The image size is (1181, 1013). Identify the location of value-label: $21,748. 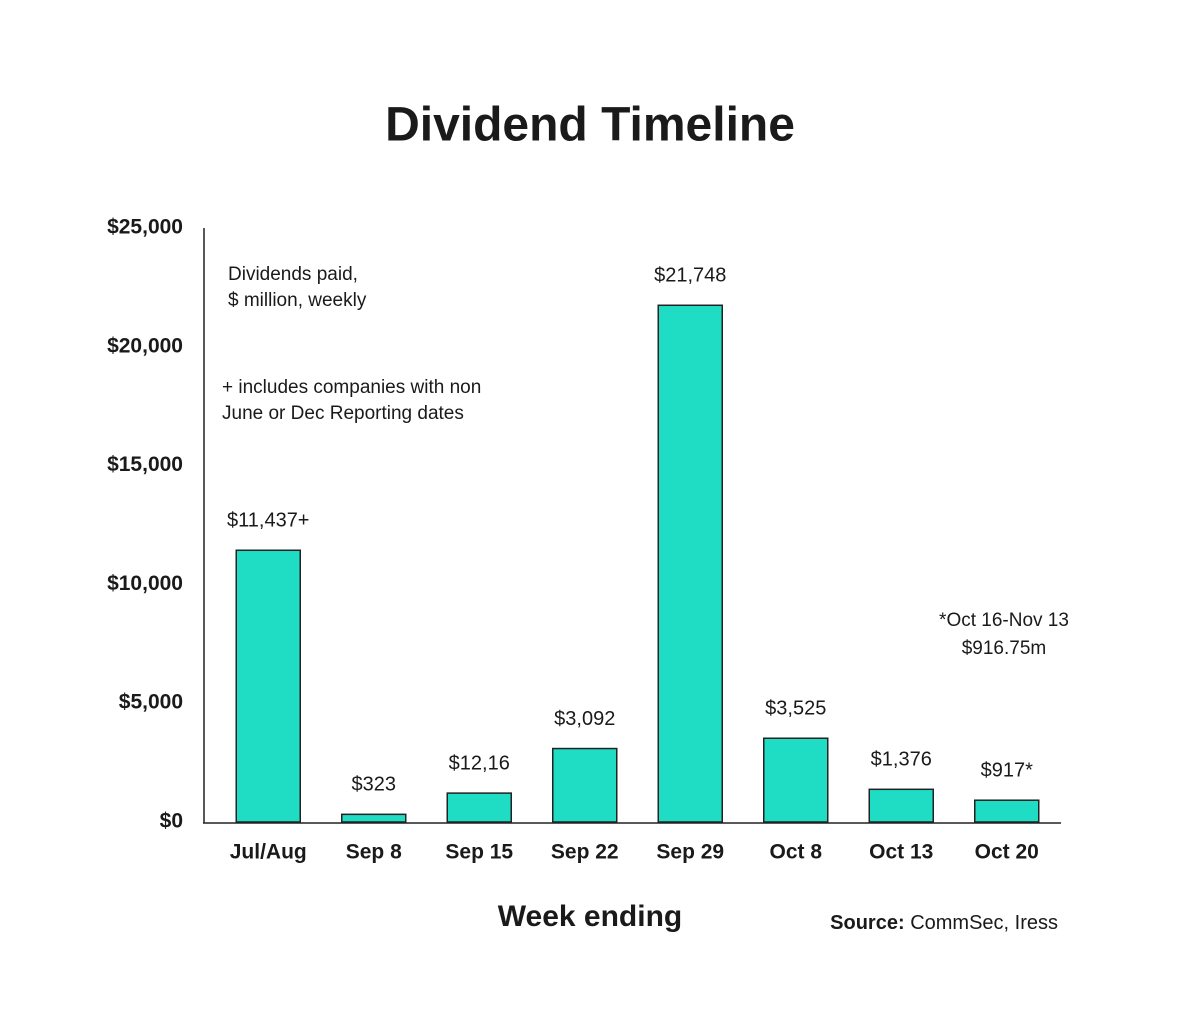
(690, 276).